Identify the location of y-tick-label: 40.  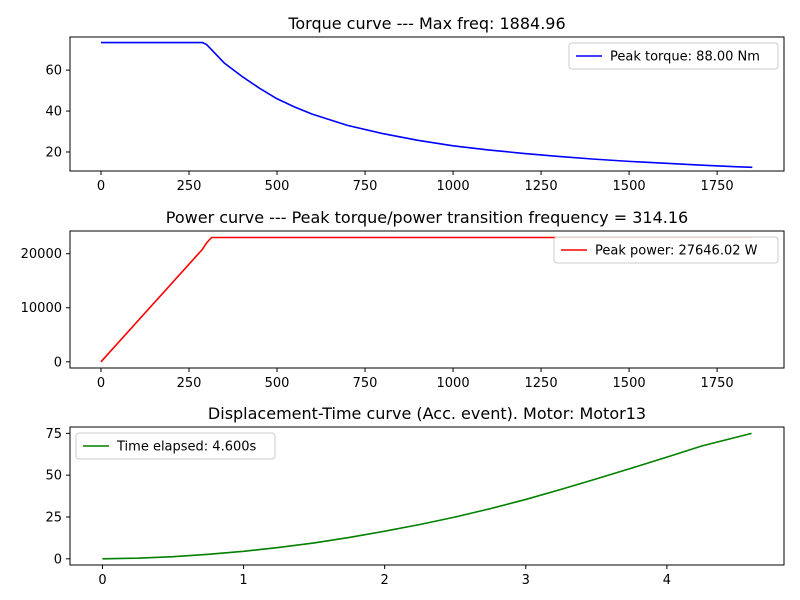
(53, 112).